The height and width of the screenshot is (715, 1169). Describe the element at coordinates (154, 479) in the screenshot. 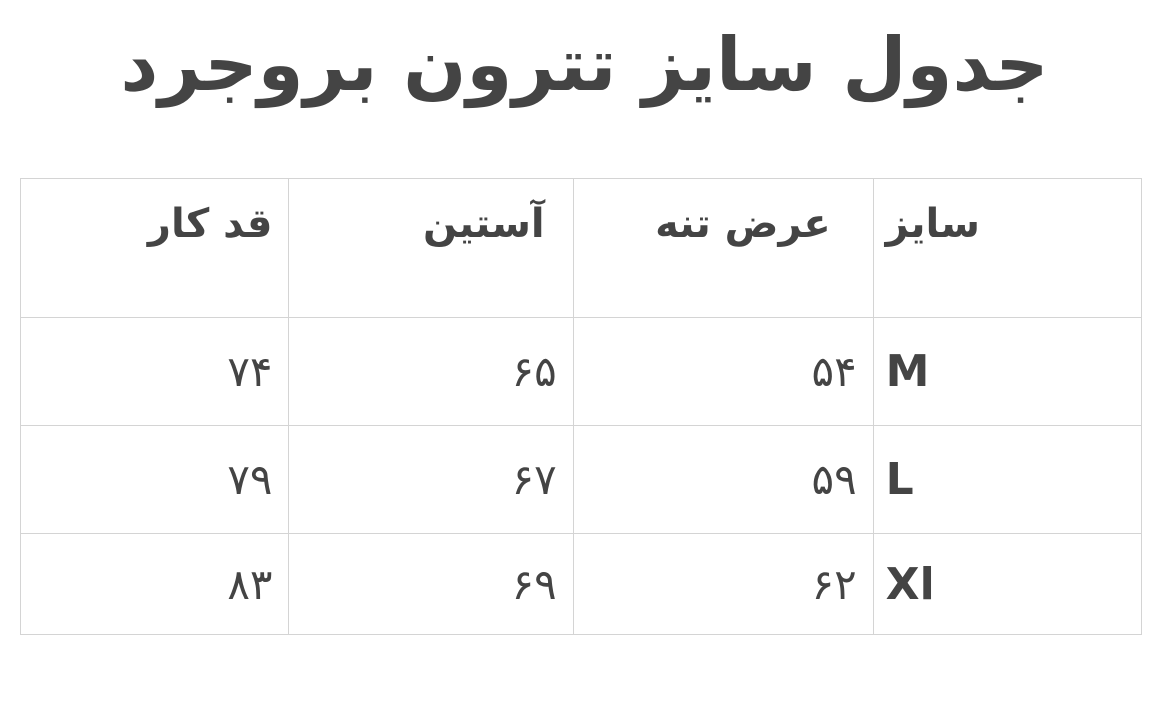

I see `cell-length: ۷۹` at that location.